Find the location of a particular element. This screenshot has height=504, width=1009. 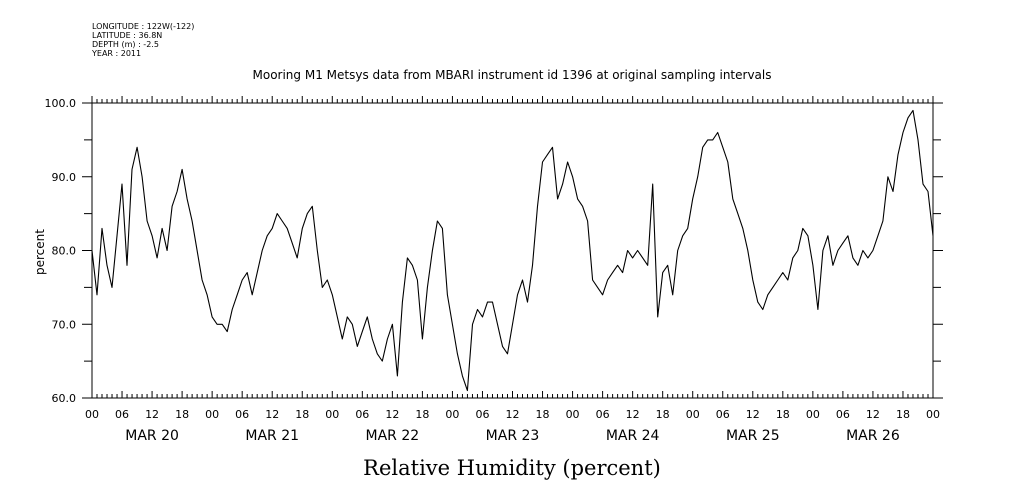

y-tick-label: 90.0 is located at coordinates (64, 177).